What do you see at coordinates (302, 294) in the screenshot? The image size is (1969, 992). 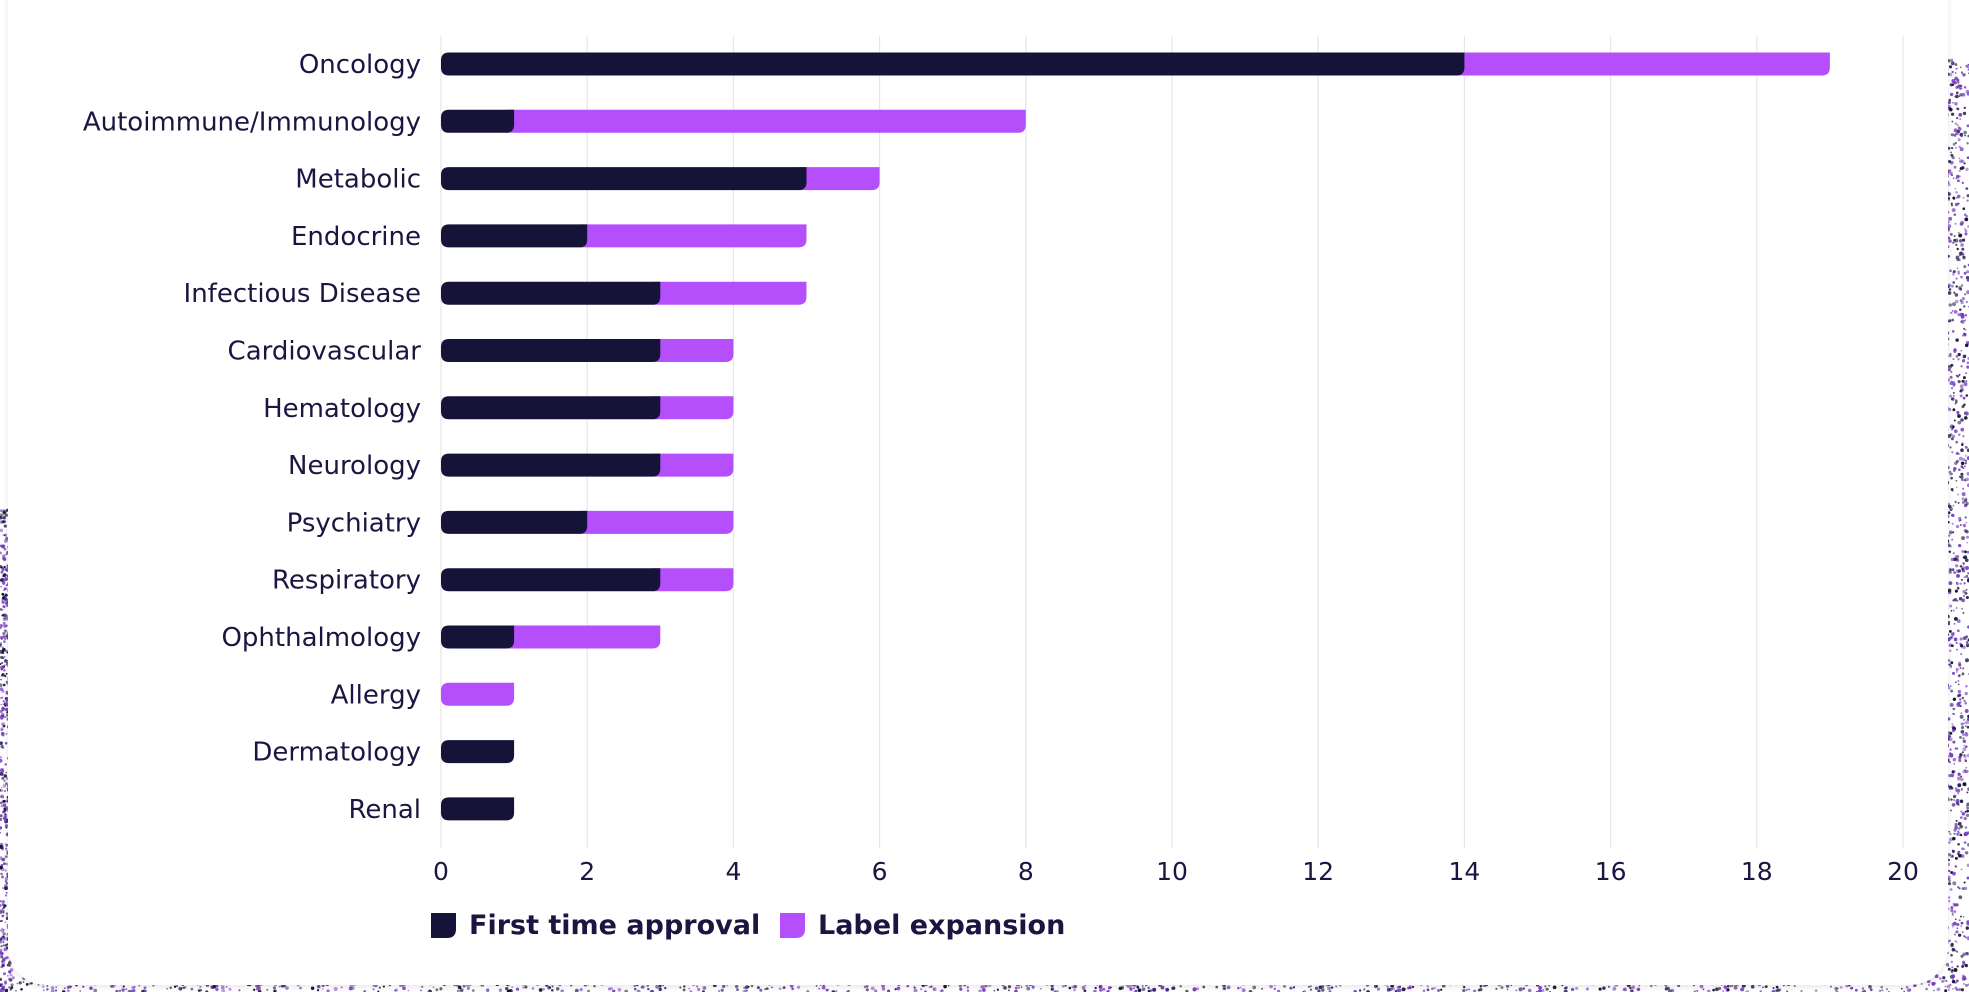 I see `category-label: Infectious Disease` at bounding box center [302, 294].